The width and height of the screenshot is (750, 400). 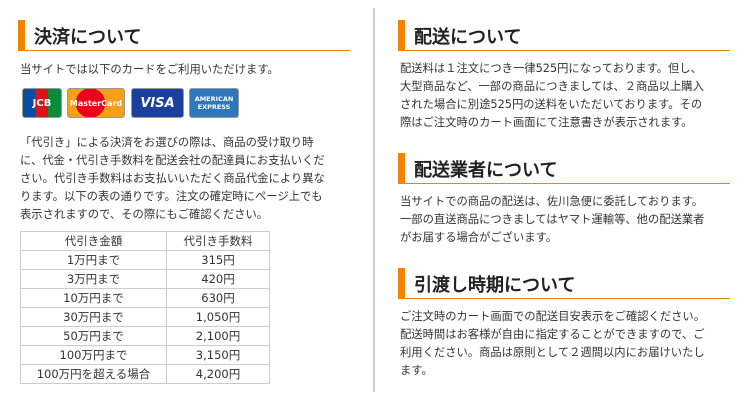 I want to click on table-cell: 2,100円, so click(x=218, y=336).